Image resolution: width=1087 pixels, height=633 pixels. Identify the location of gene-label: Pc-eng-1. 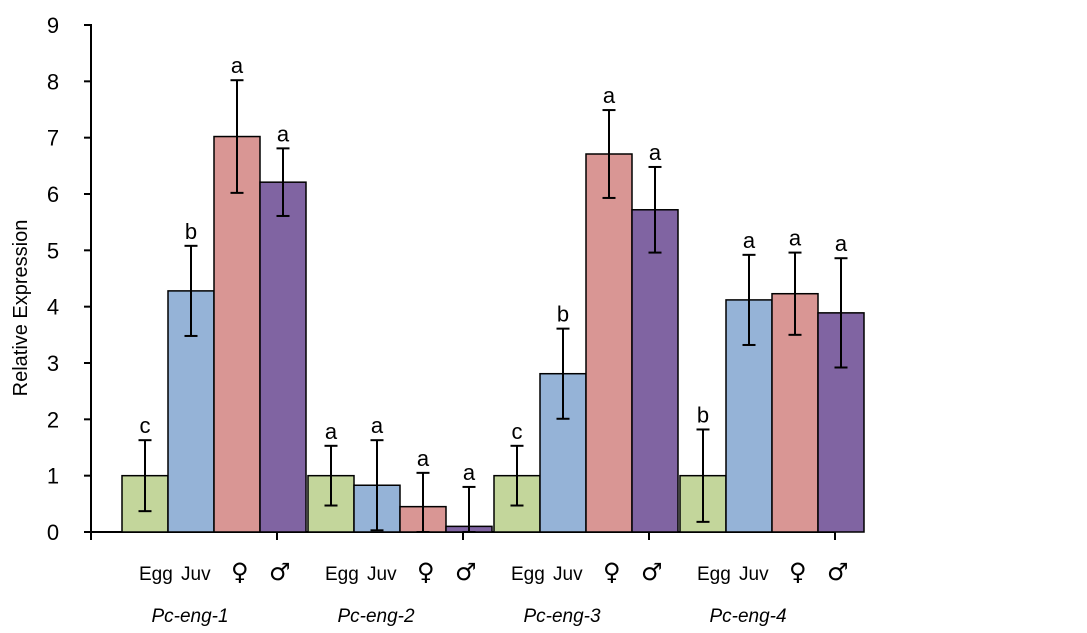
(189, 616).